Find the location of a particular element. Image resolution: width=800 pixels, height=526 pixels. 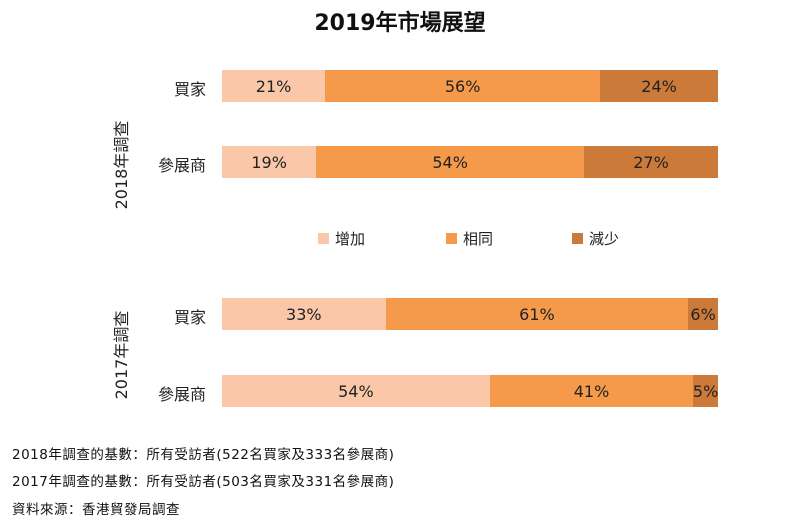

bar-segment-decrease-exhibitors-2018: 27% is located at coordinates (651, 162).